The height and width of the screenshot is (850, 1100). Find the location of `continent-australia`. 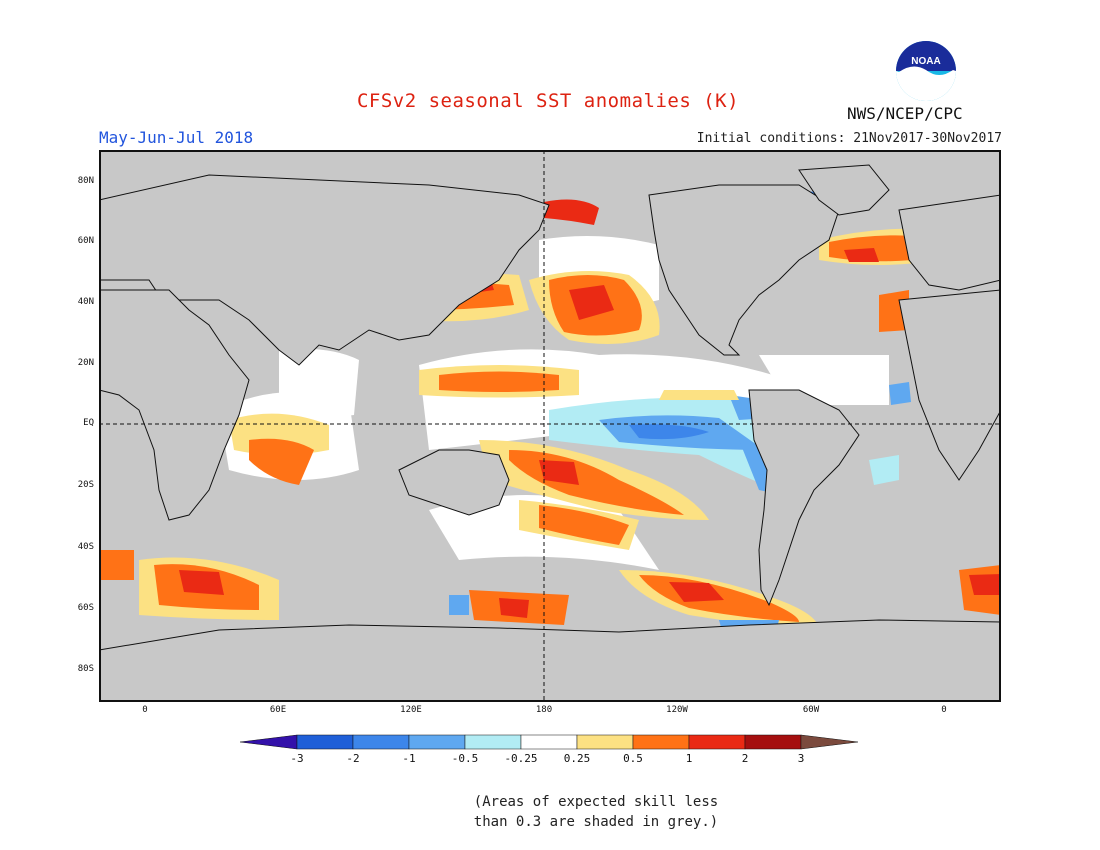

continent-australia is located at coordinates (454, 482).